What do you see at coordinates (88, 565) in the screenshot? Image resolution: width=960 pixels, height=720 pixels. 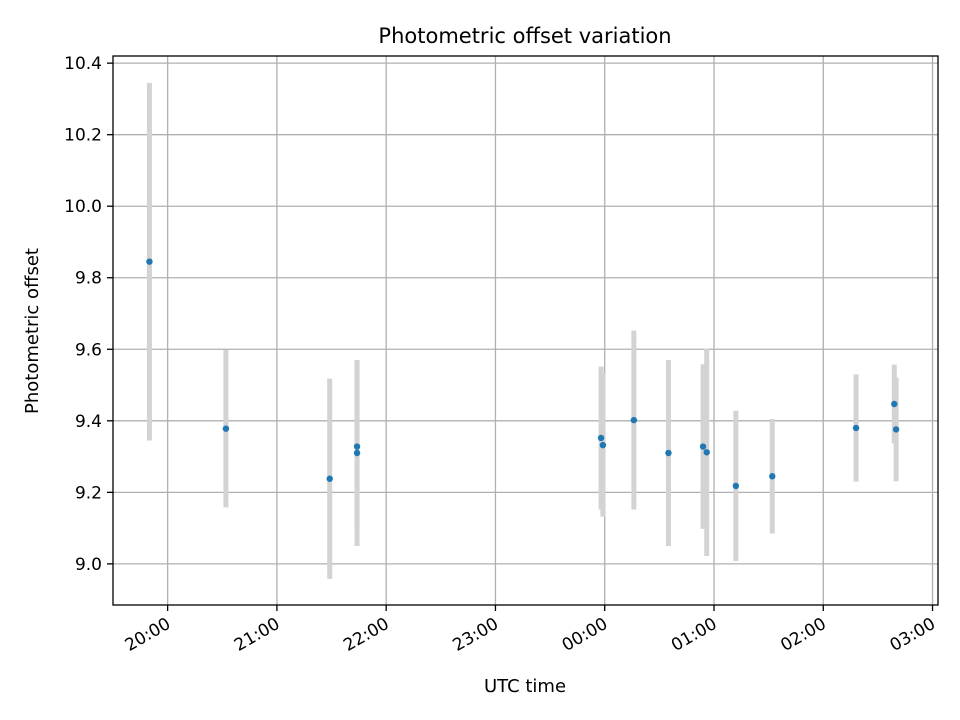 I see `y-tick-label: 9.0` at bounding box center [88, 565].